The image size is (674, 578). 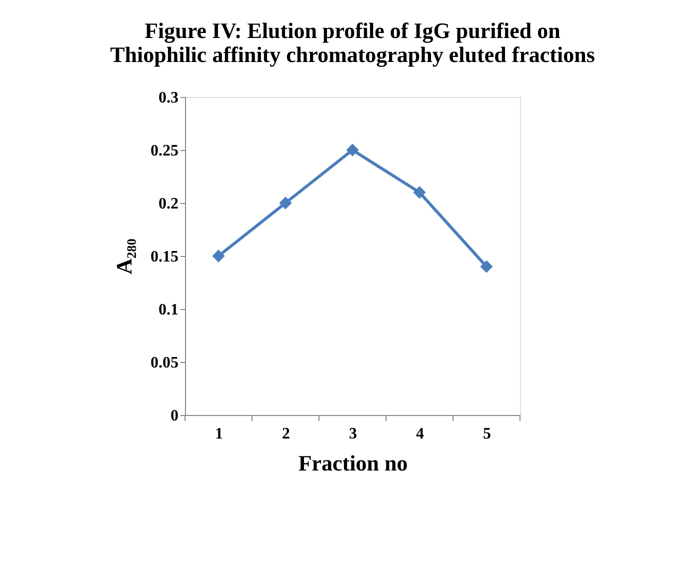 What do you see at coordinates (352, 30) in the screenshot?
I see `text: Figure IV: Elution profile of IgG purified on` at bounding box center [352, 30].